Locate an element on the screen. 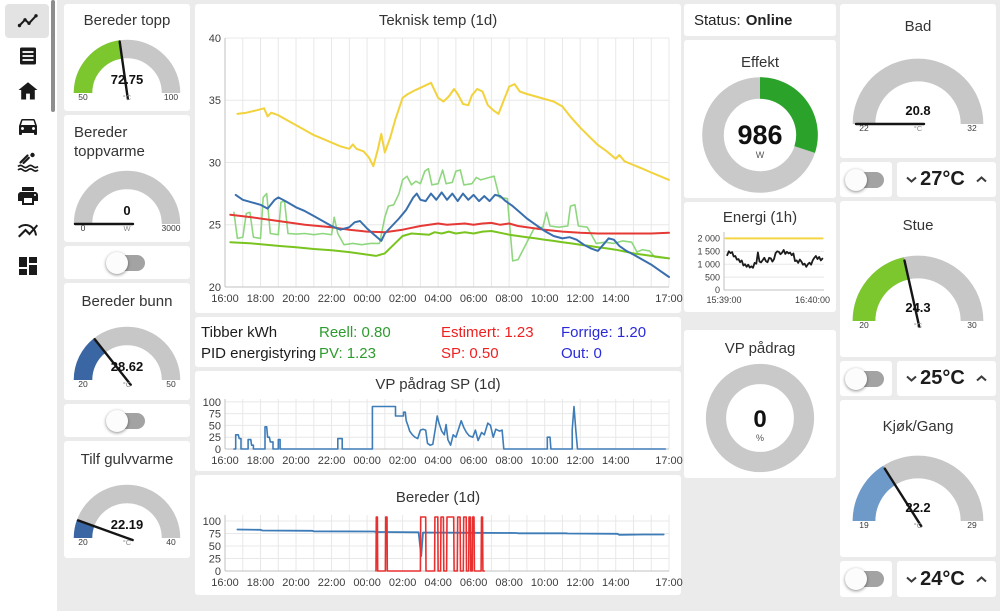 The image size is (1000, 611). sidebar-item-pool is located at coordinates (28, 161).